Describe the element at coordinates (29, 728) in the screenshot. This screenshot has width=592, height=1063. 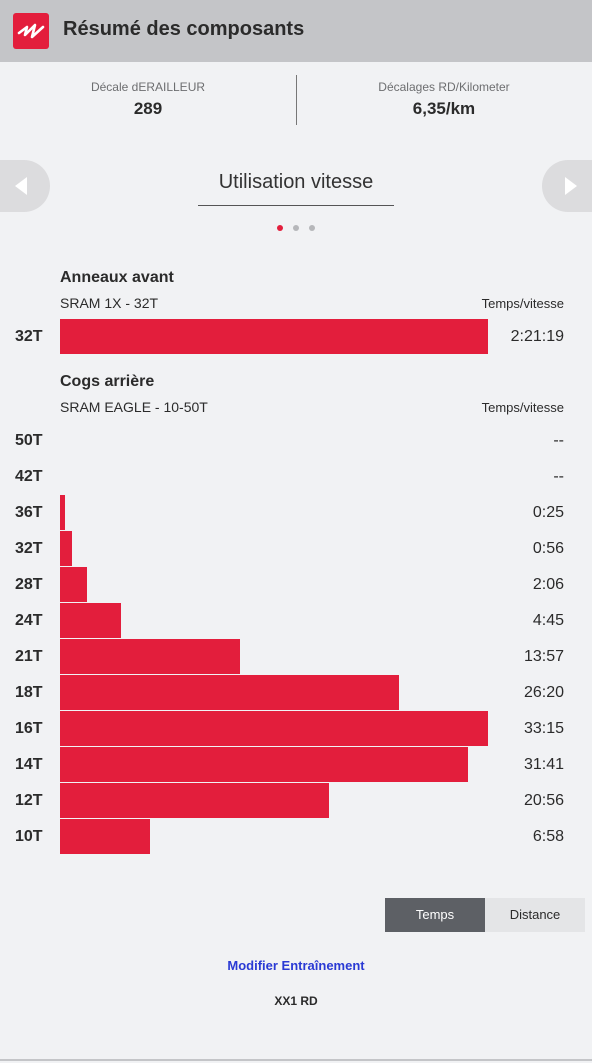
I see `cog-gear-label: 16T` at that location.